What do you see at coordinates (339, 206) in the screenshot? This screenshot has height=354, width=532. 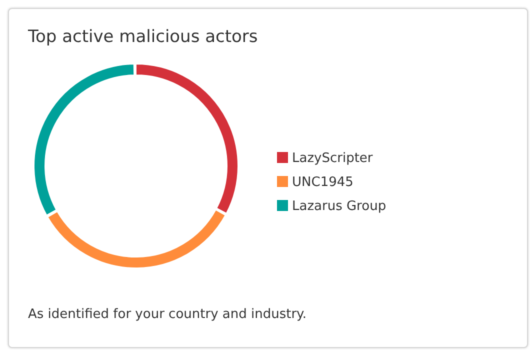 I see `legend-label: Lazarus Group` at bounding box center [339, 206].